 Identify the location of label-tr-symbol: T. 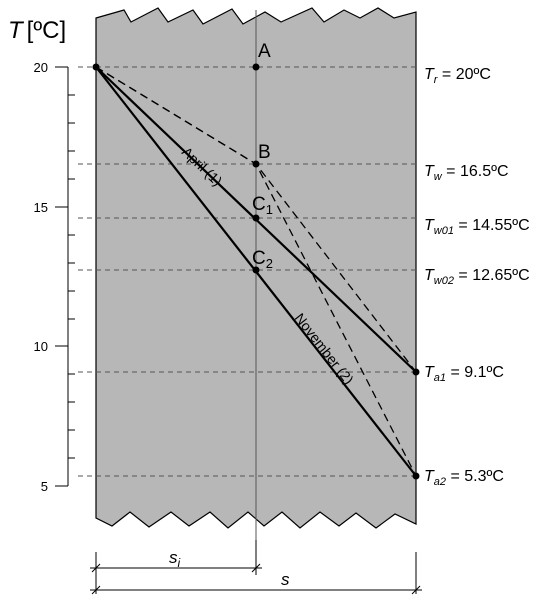
(429, 74).